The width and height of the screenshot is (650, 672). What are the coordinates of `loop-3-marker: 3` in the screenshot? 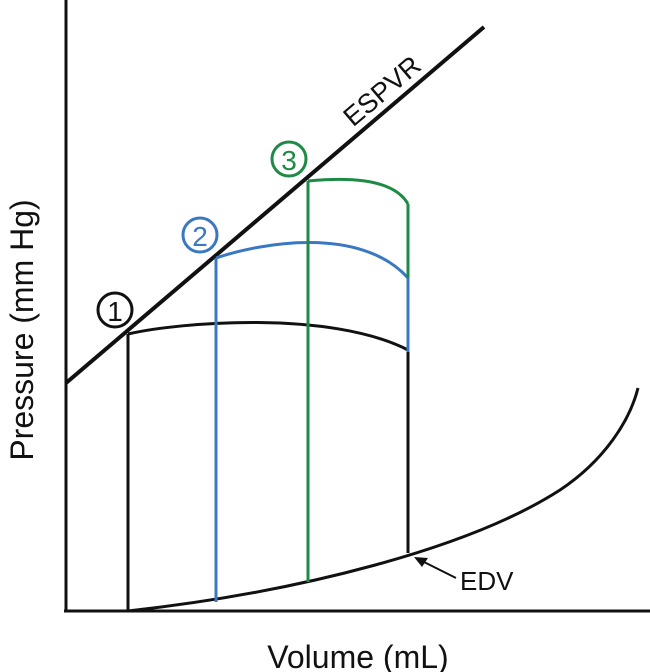 It's located at (289, 159).